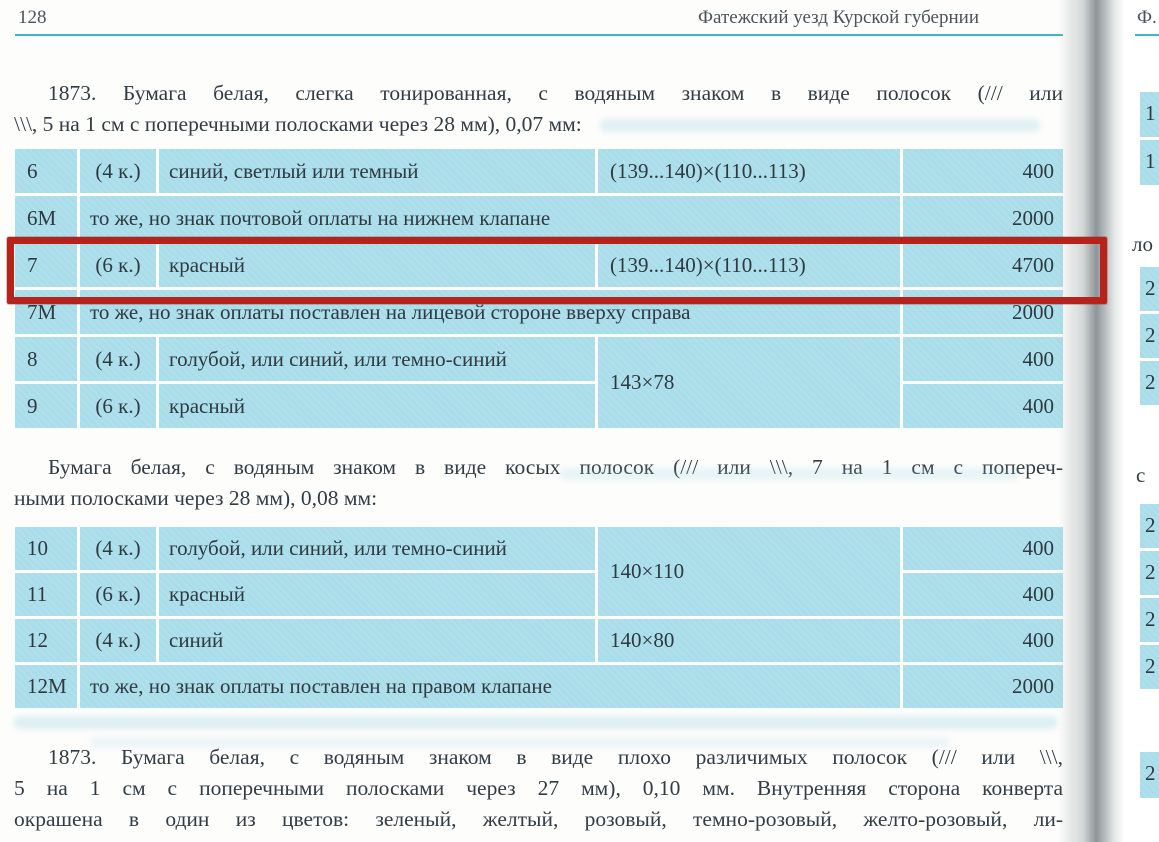 This screenshot has width=1159, height=842. I want to click on page-number: 128, so click(32, 17).